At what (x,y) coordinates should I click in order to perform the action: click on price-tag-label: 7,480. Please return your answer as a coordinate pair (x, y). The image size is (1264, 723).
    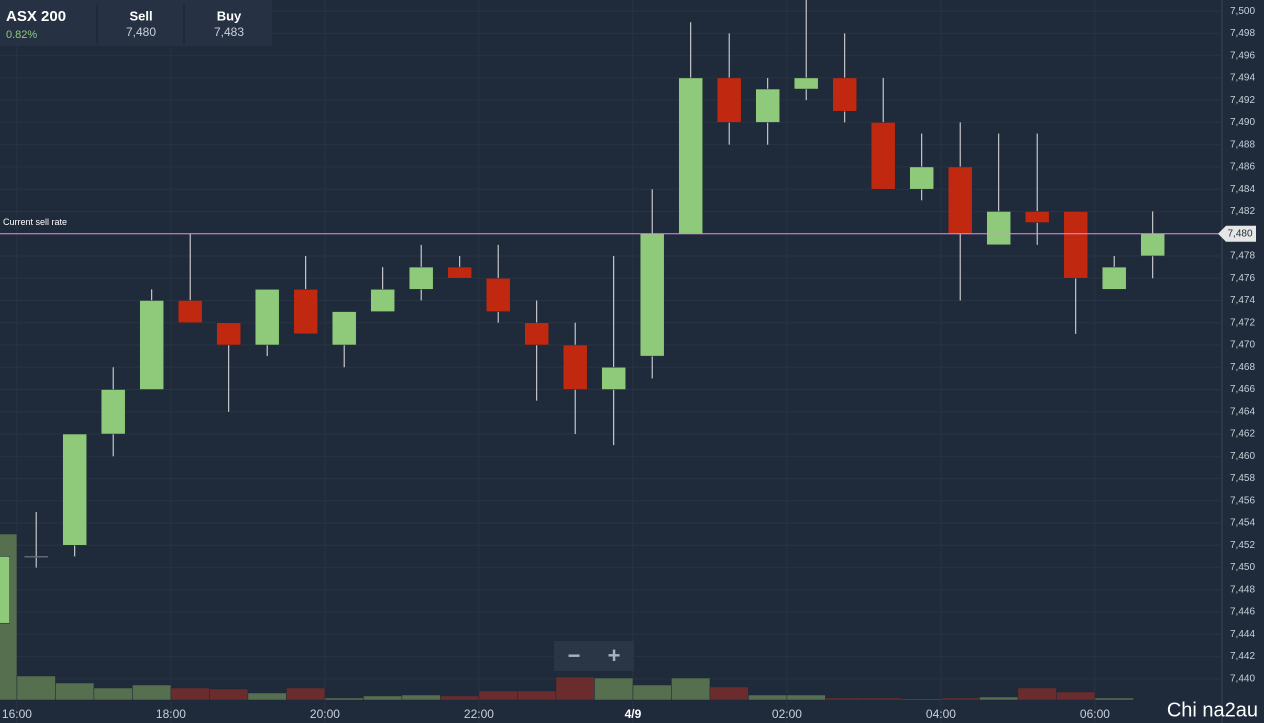
    Looking at the image, I should click on (1239, 233).